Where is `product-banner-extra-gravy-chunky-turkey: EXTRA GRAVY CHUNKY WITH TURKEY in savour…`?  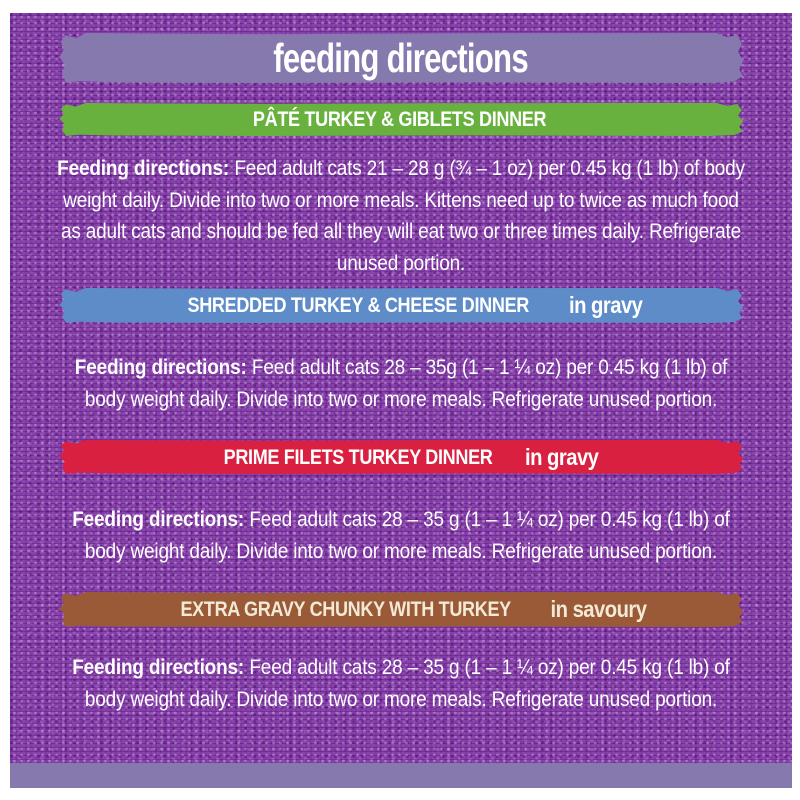
product-banner-extra-gravy-chunky-turkey: EXTRA GRAVY CHUNKY WITH TURKEY in savour… is located at coordinates (401, 609).